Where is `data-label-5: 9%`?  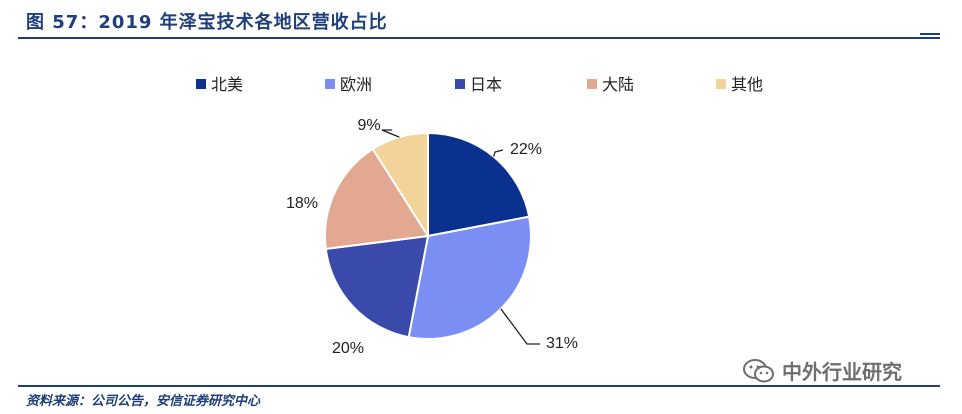 data-label-5: 9% is located at coordinates (368, 125).